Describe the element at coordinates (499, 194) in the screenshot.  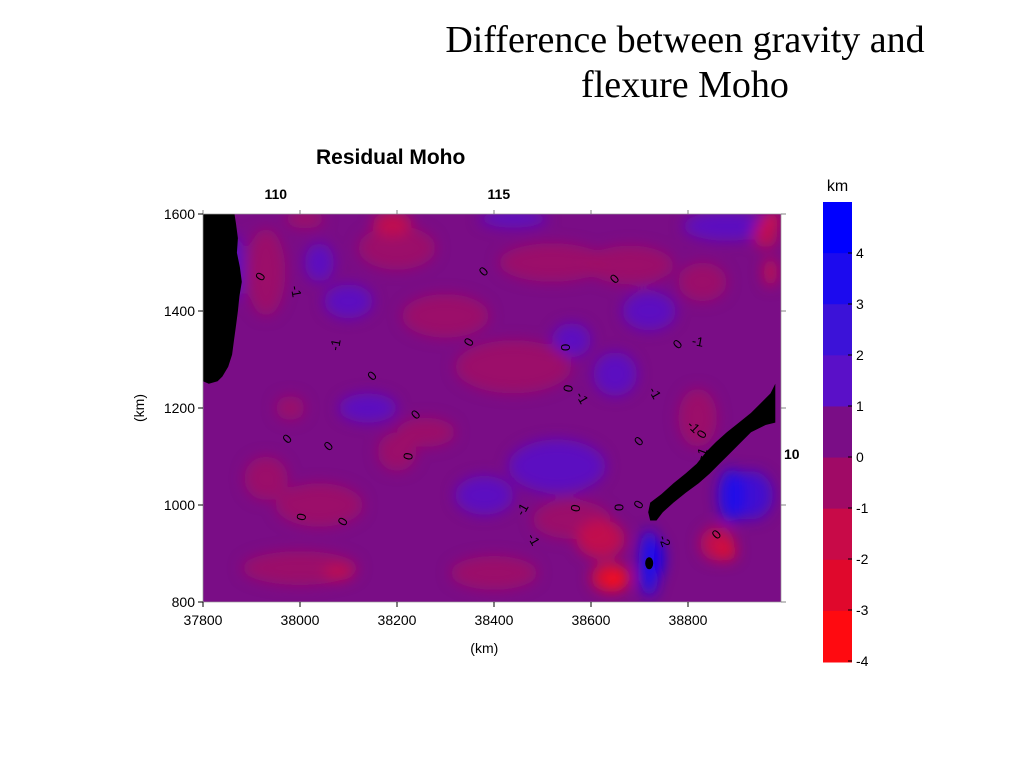
I see `top-axis-label: 115` at that location.